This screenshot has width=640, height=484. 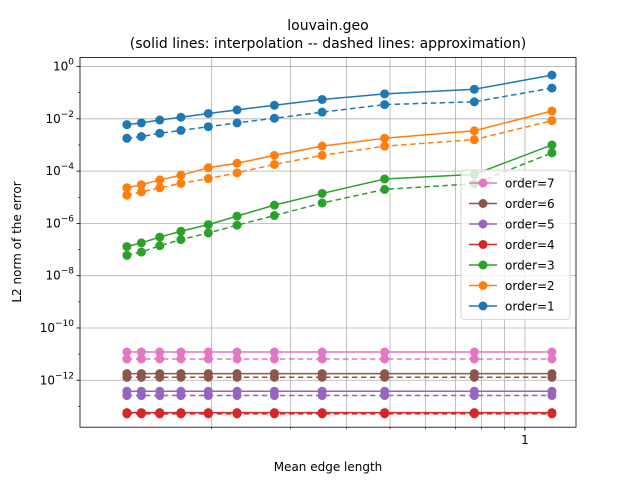 What do you see at coordinates (57, 379) in the screenshot?
I see `y-tick-label: 10⁻¹²` at bounding box center [57, 379].